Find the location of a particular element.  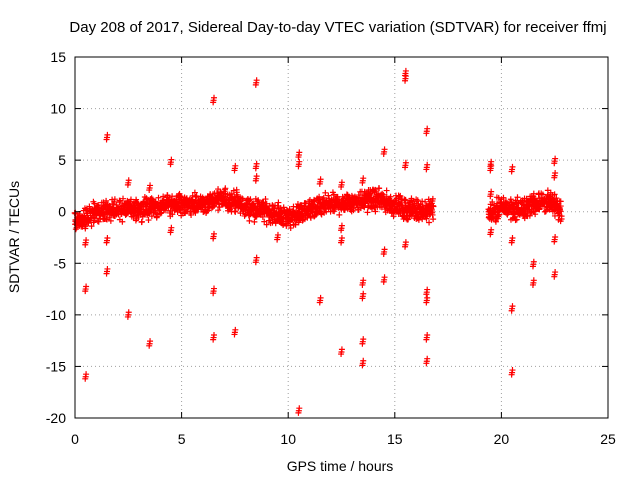

x-tick-labels: 0 5 10 15 20 25 is located at coordinates (343, 439).